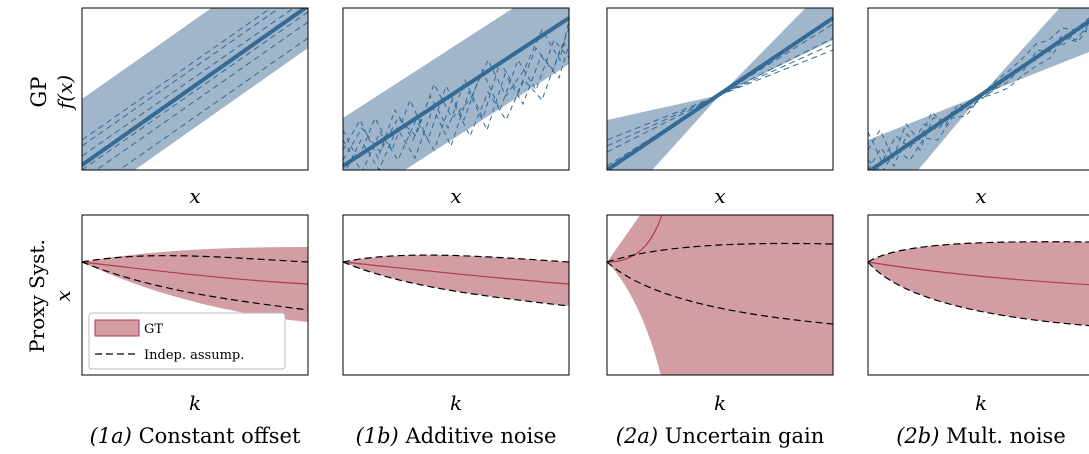 The image size is (1089, 454). What do you see at coordinates (110, 436) in the screenshot?
I see `caption-tag: (1a)` at bounding box center [110, 436].